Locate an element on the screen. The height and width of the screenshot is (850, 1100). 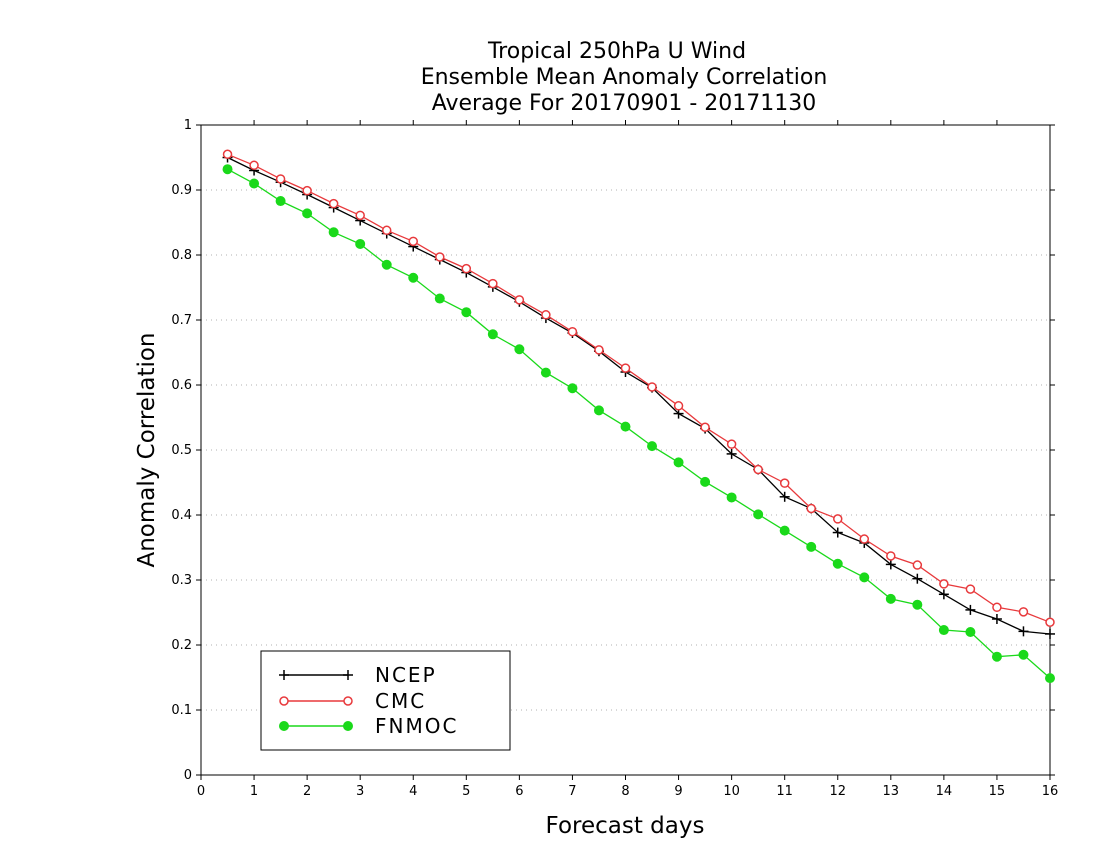
y-tick-label: 0.4 is located at coordinates (181, 515).